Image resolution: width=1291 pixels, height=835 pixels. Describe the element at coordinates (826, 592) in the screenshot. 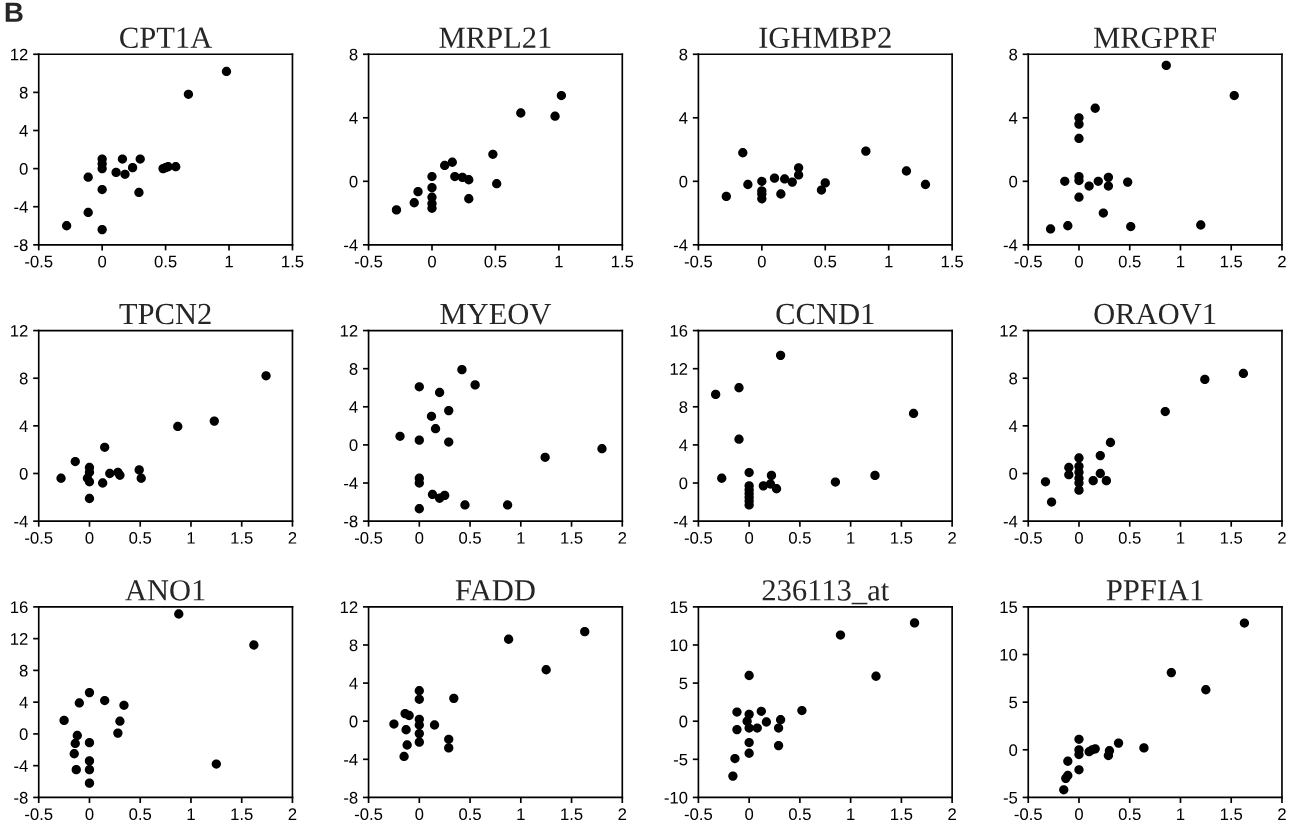

I see `chart-title: 236113_at` at that location.